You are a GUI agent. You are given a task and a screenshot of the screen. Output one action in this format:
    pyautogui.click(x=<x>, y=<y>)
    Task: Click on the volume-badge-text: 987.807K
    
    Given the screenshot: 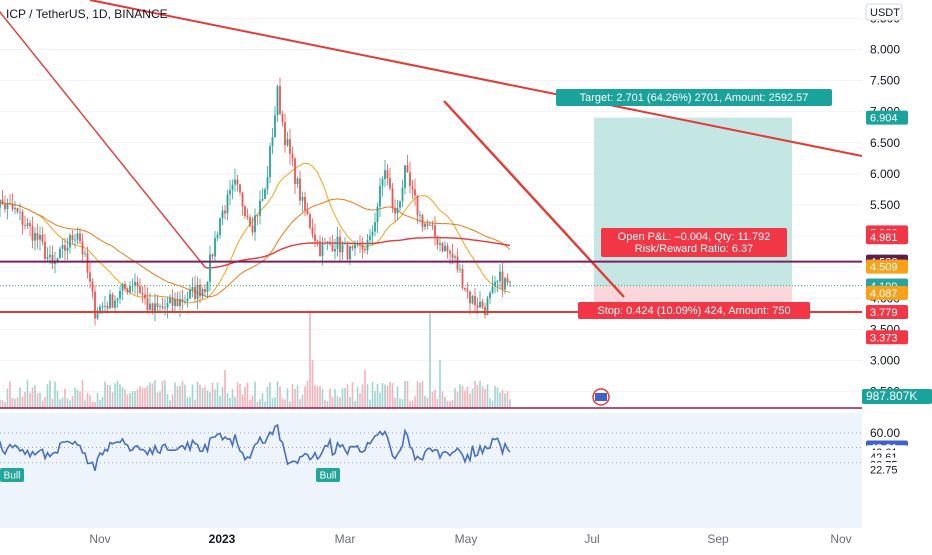 What is the action you would take?
    pyautogui.click(x=891, y=396)
    